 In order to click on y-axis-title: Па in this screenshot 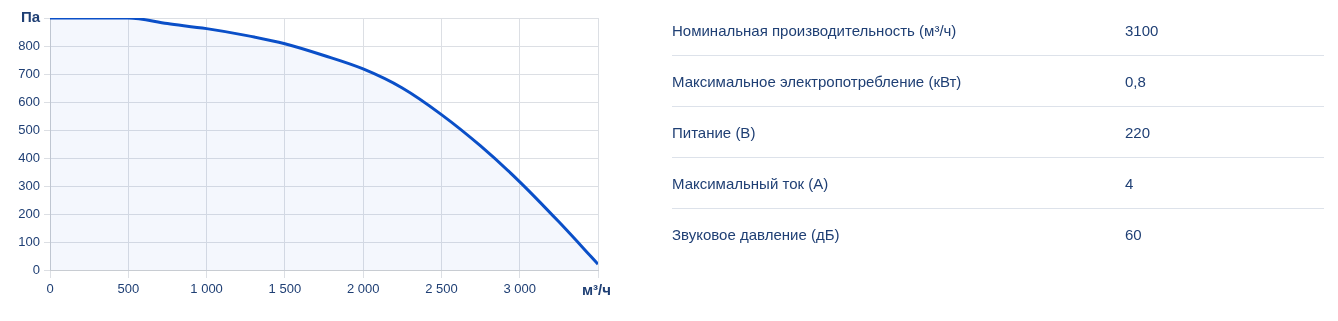, I will do `click(30, 17)`.